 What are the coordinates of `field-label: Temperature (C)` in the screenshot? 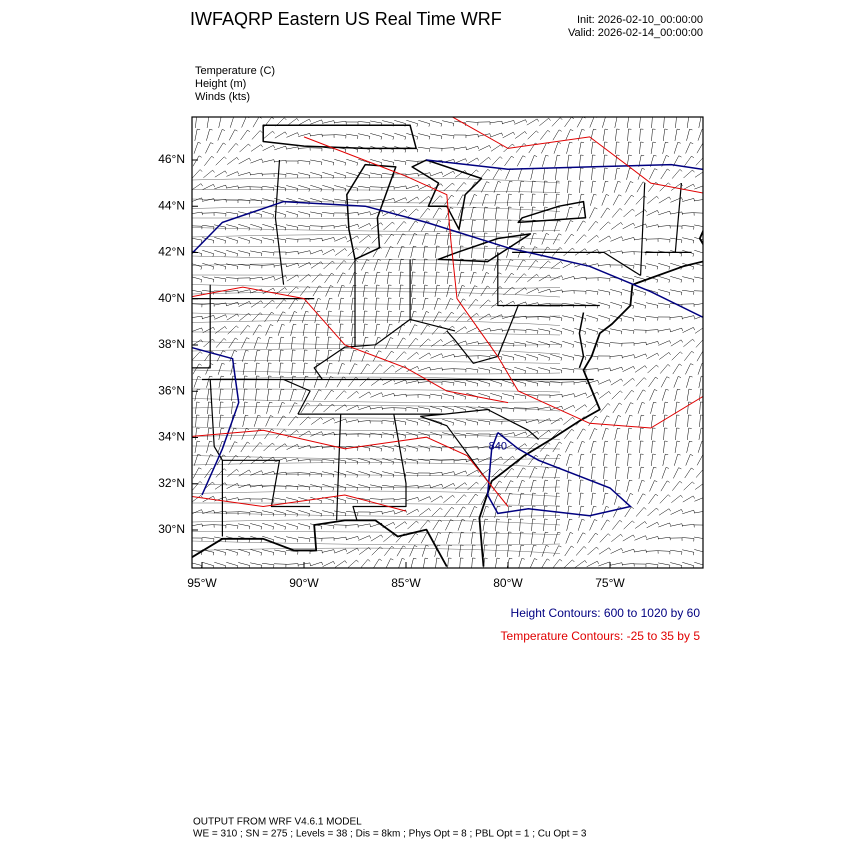 It's located at (235, 71).